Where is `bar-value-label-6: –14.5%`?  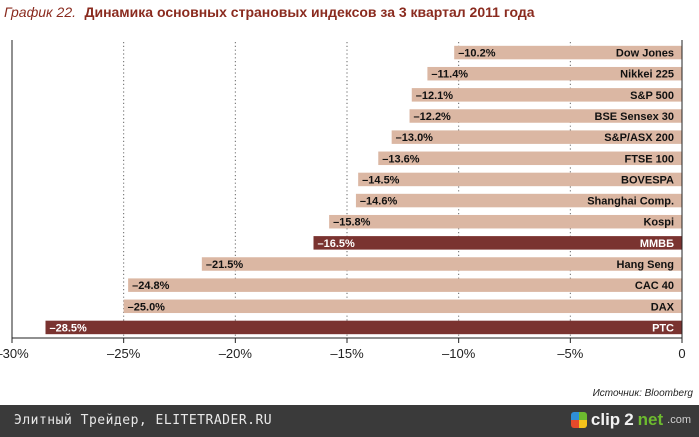
bar-value-label-6: –14.5% is located at coordinates (381, 180).